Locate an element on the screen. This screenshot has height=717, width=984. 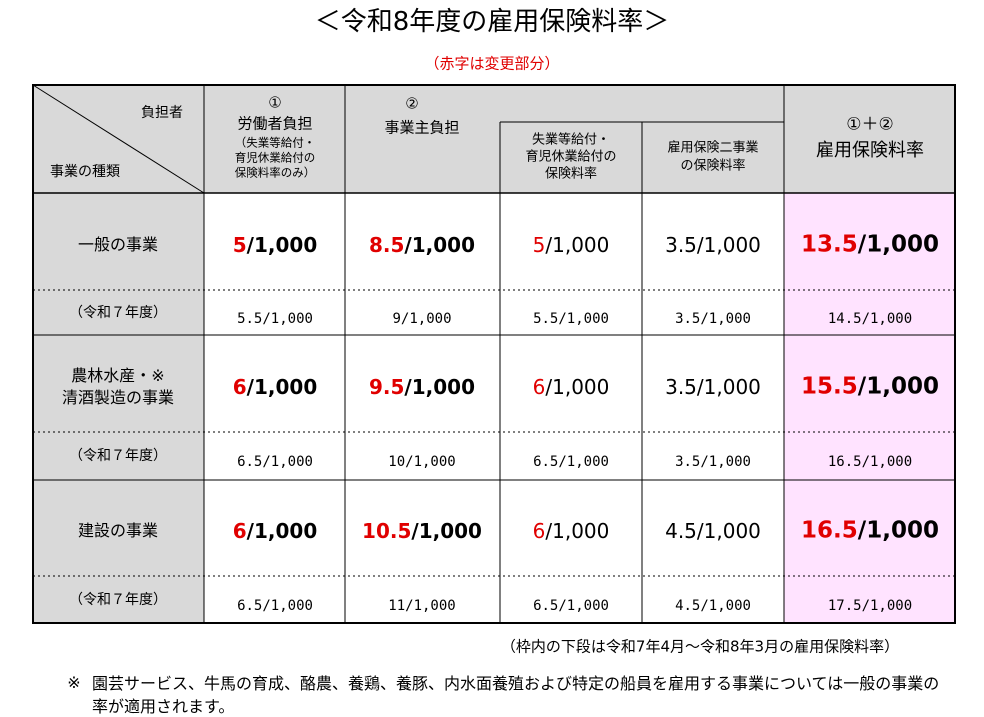
rate-part: 10.5 is located at coordinates (387, 531).